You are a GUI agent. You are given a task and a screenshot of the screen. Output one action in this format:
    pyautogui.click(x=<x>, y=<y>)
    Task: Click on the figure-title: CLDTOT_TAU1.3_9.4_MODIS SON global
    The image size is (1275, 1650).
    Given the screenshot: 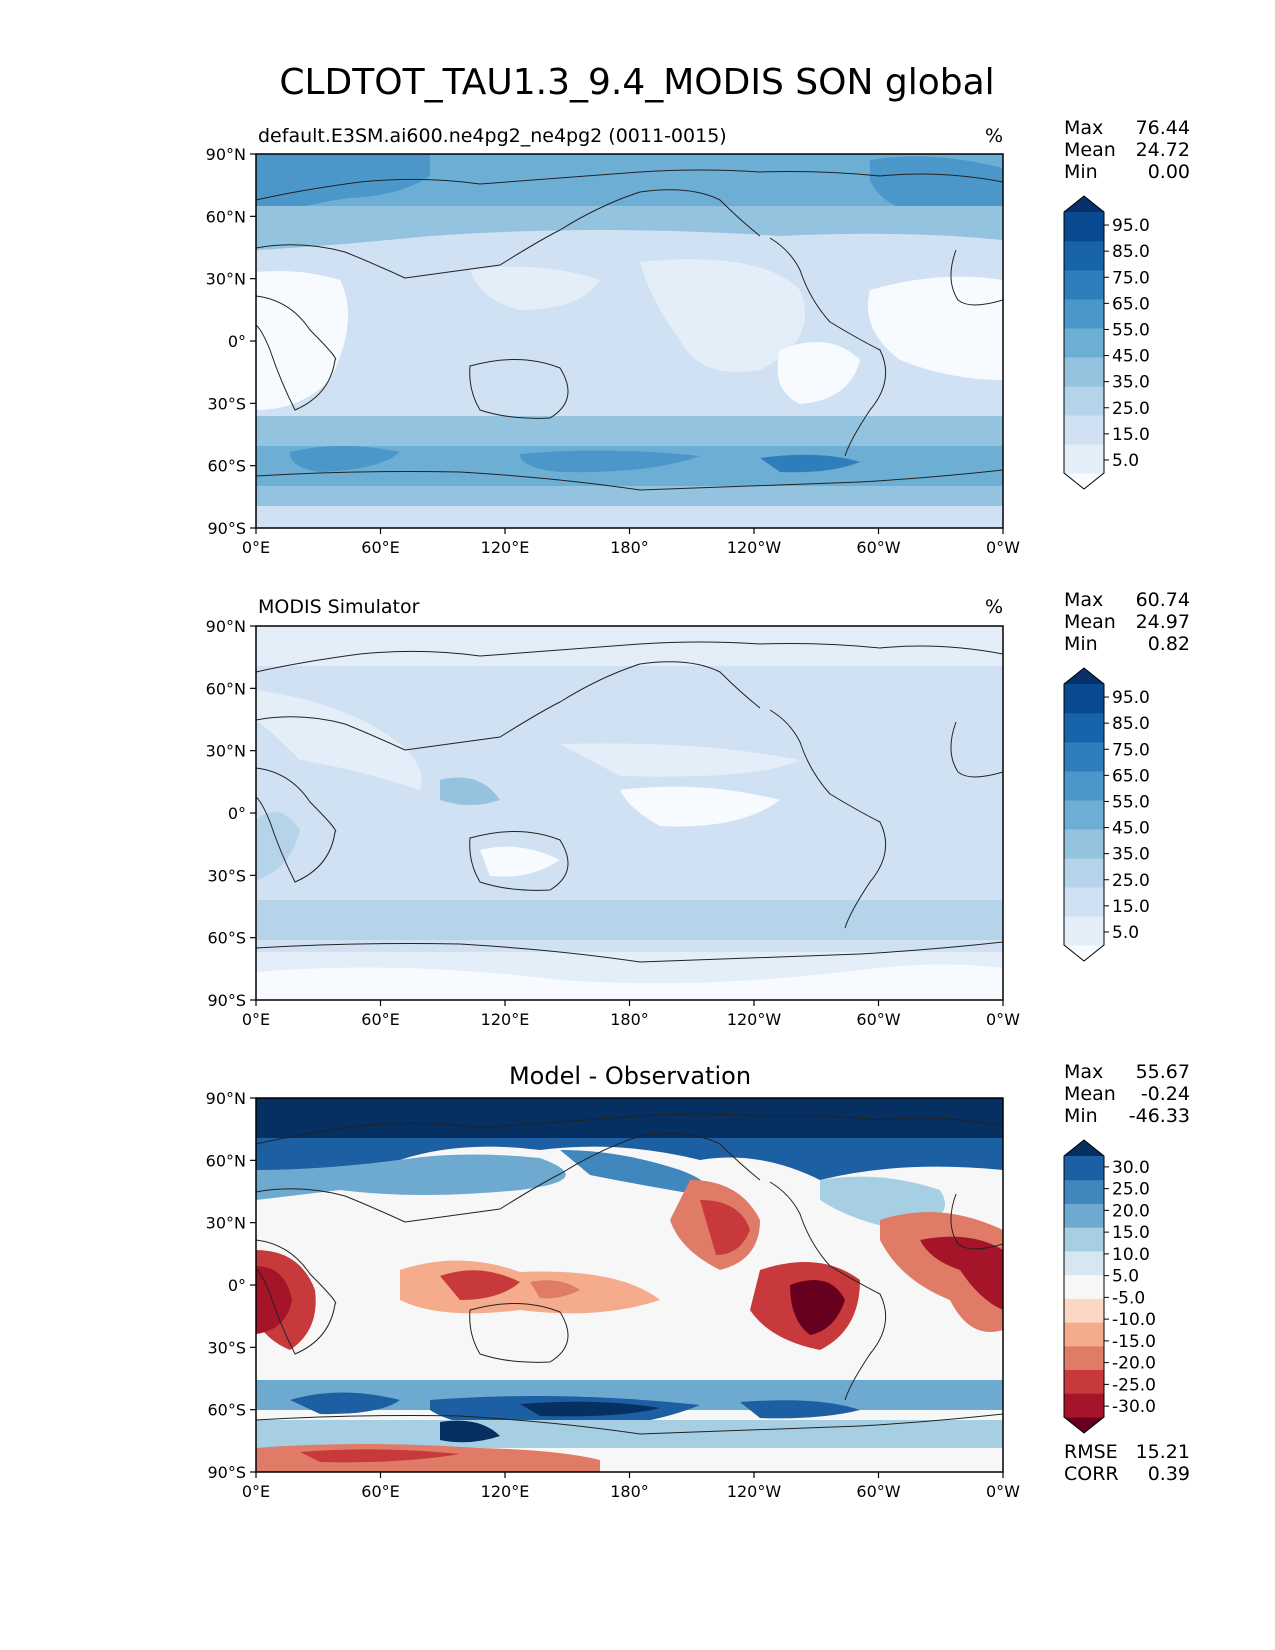 What is the action you would take?
    pyautogui.click(x=636, y=82)
    